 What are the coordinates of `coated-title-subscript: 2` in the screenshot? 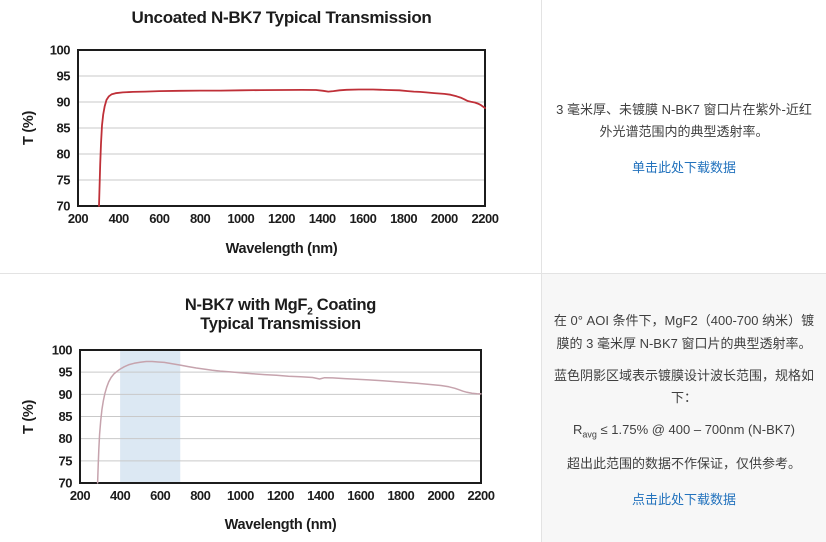 It's located at (310, 312).